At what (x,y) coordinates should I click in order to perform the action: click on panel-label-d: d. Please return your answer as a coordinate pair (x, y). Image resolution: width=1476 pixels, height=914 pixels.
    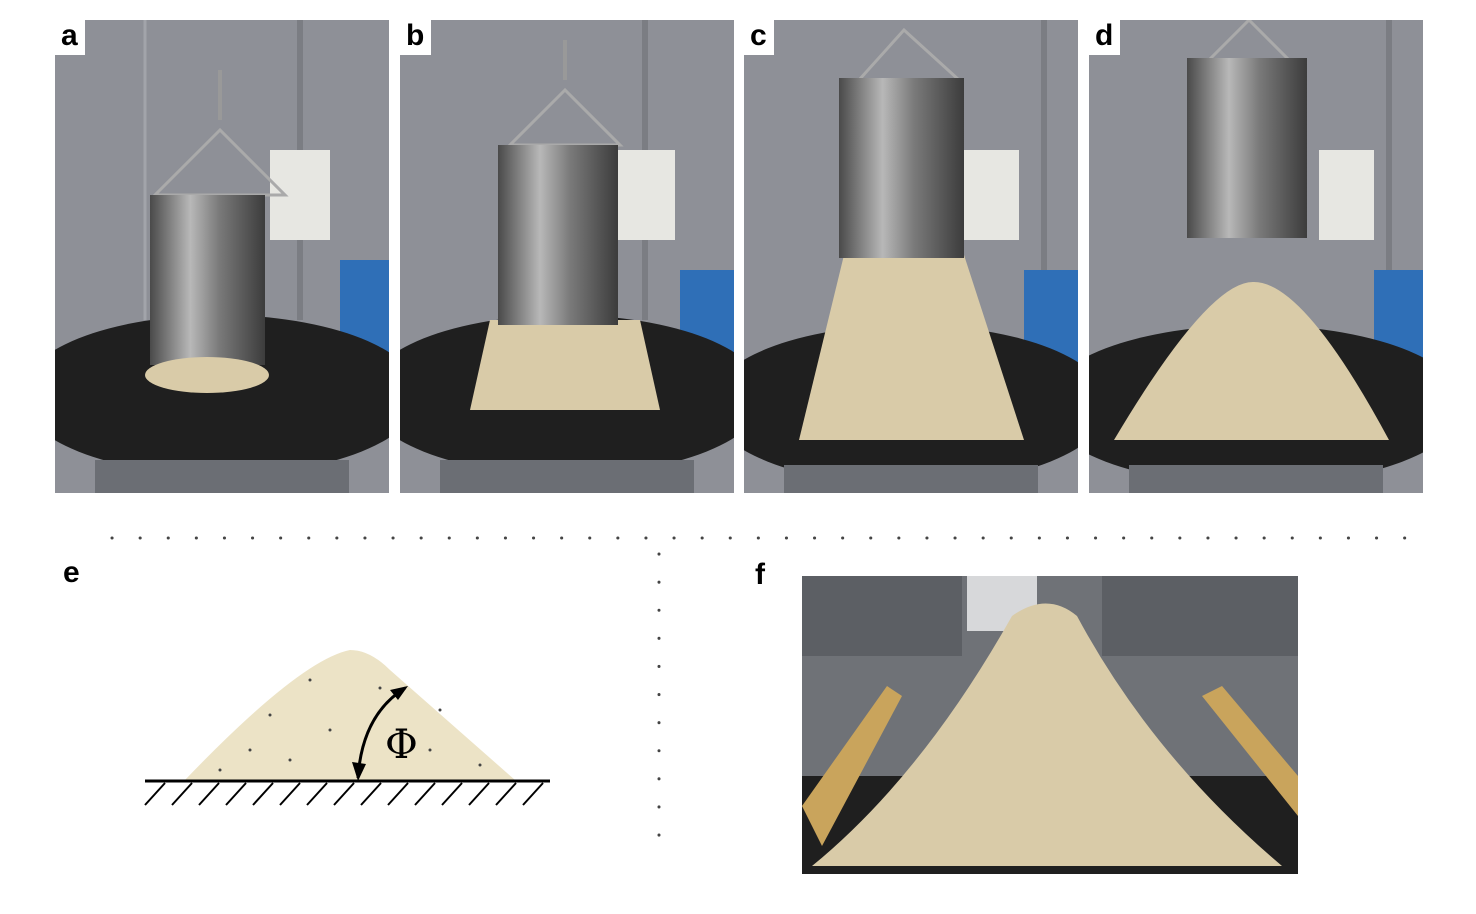
    Looking at the image, I should click on (1105, 37).